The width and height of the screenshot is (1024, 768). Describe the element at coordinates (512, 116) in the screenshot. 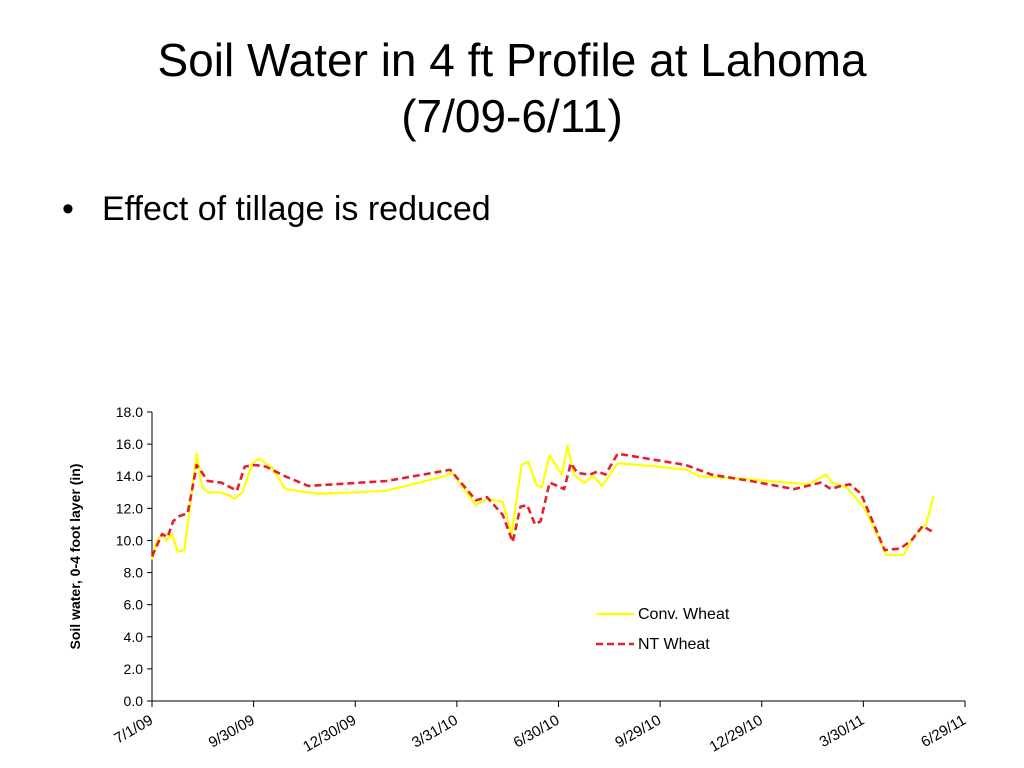

I see `slide-title-line-2: (7/09-6/11)` at that location.